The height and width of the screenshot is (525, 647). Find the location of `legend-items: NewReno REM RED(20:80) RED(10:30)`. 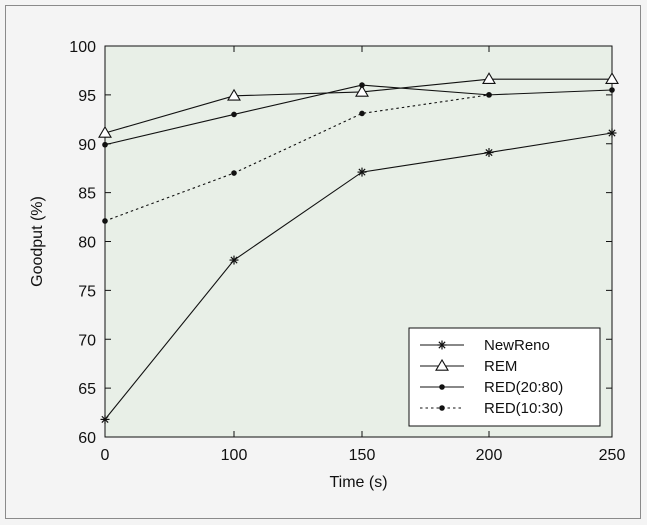

legend-items: NewReno REM RED(20:80) RED(10:30) is located at coordinates (491, 377).